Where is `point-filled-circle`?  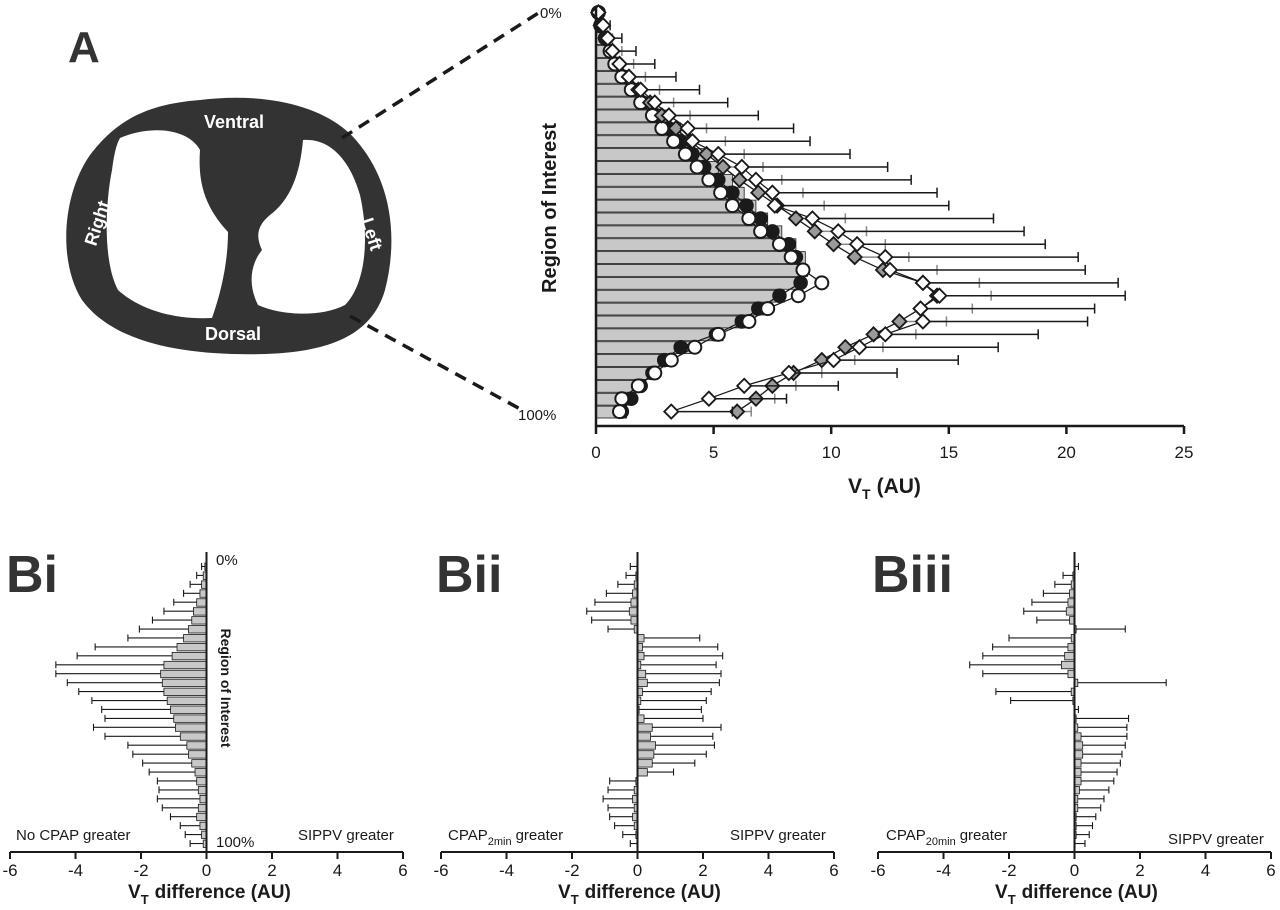 point-filled-circle is located at coordinates (680, 347).